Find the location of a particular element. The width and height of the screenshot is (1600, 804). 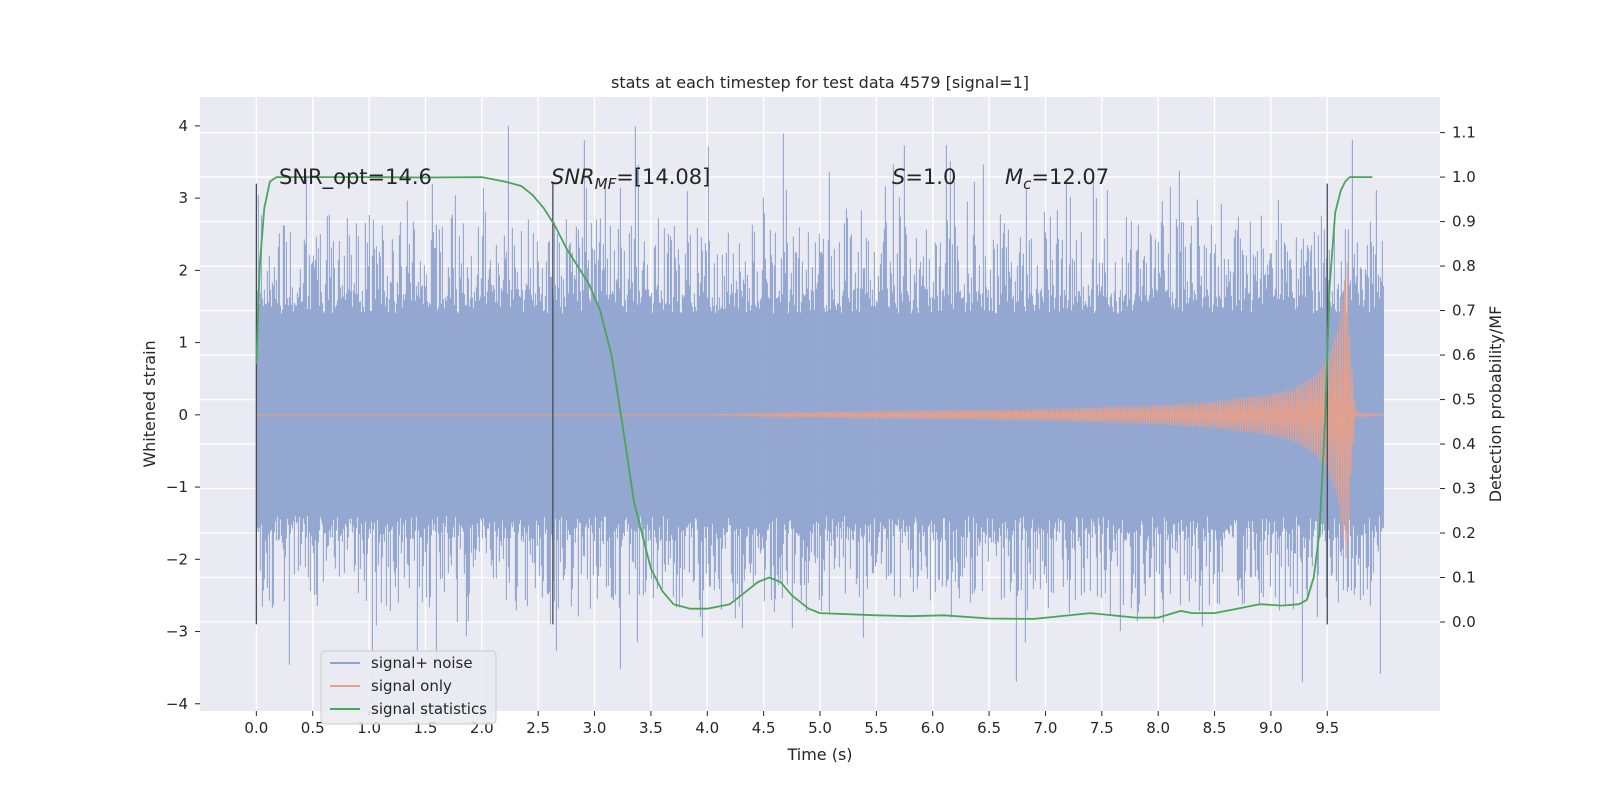

right-y-tick-label-0: 1.1 is located at coordinates (1464, 133).